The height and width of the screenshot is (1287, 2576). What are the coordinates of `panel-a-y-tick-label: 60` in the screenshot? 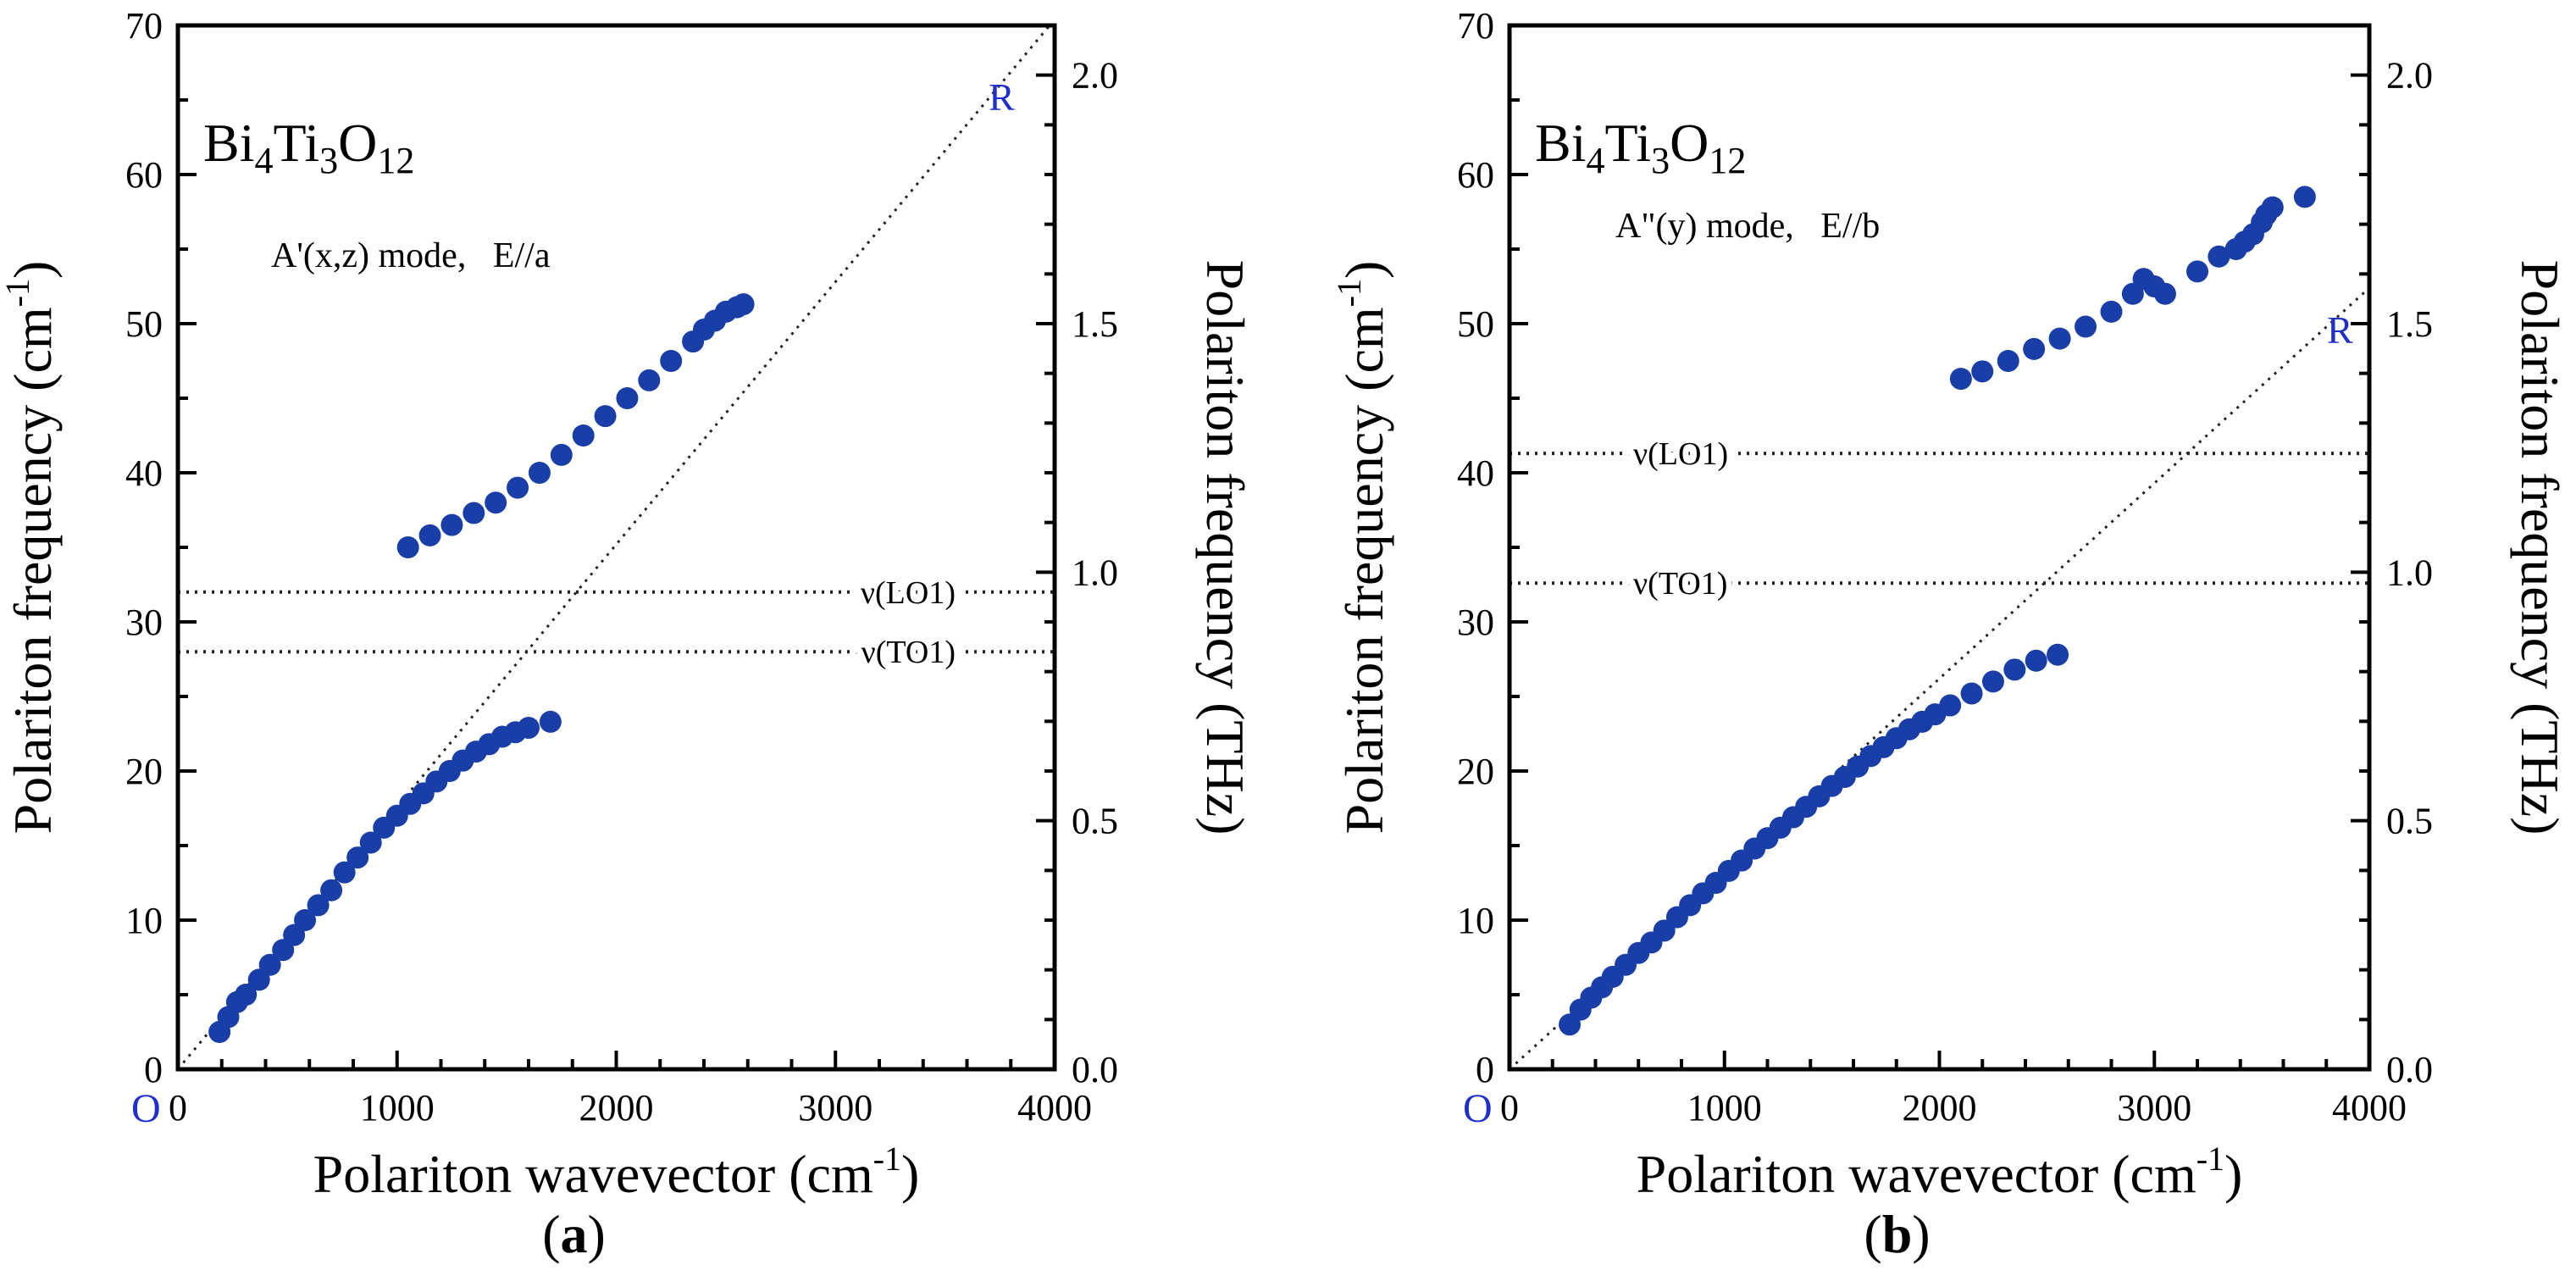 It's located at (144, 175).